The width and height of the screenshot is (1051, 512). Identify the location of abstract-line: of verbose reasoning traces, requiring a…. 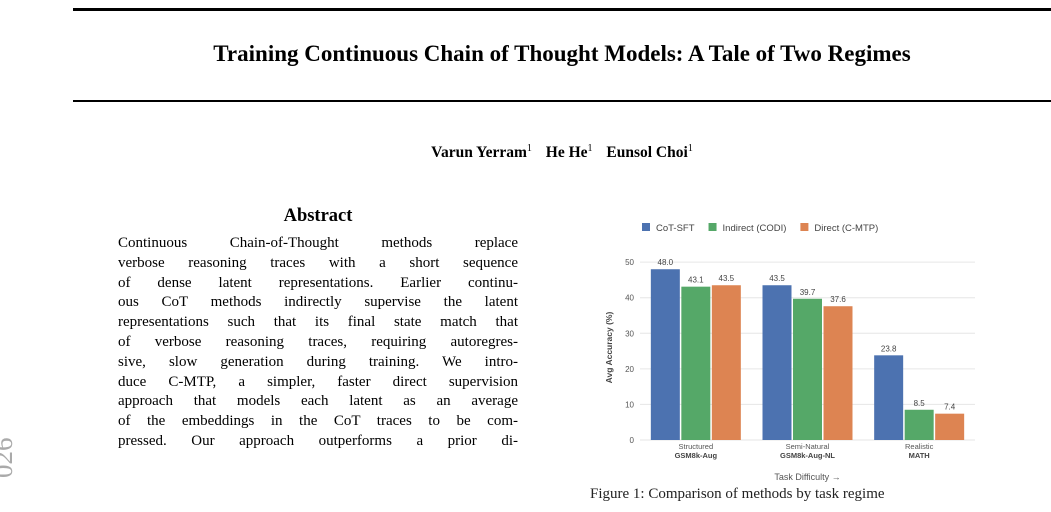
(318, 341).